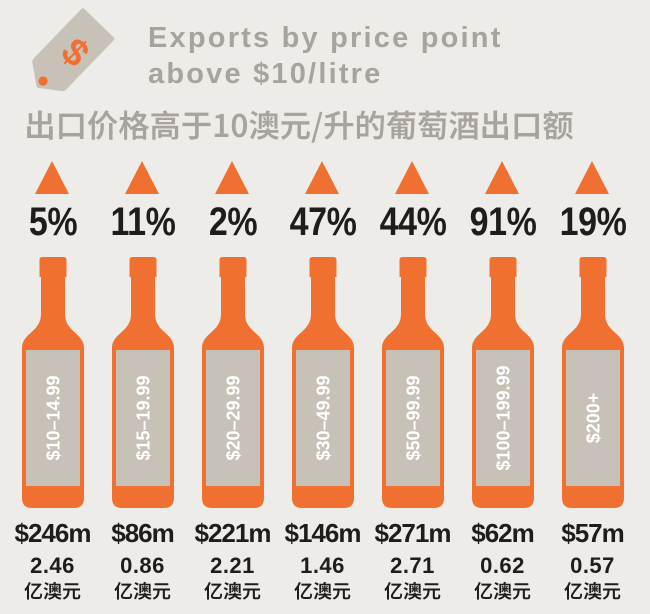 This screenshot has width=650, height=614. Describe the element at coordinates (593, 418) in the screenshot. I see `svg-text: $200+` at that location.